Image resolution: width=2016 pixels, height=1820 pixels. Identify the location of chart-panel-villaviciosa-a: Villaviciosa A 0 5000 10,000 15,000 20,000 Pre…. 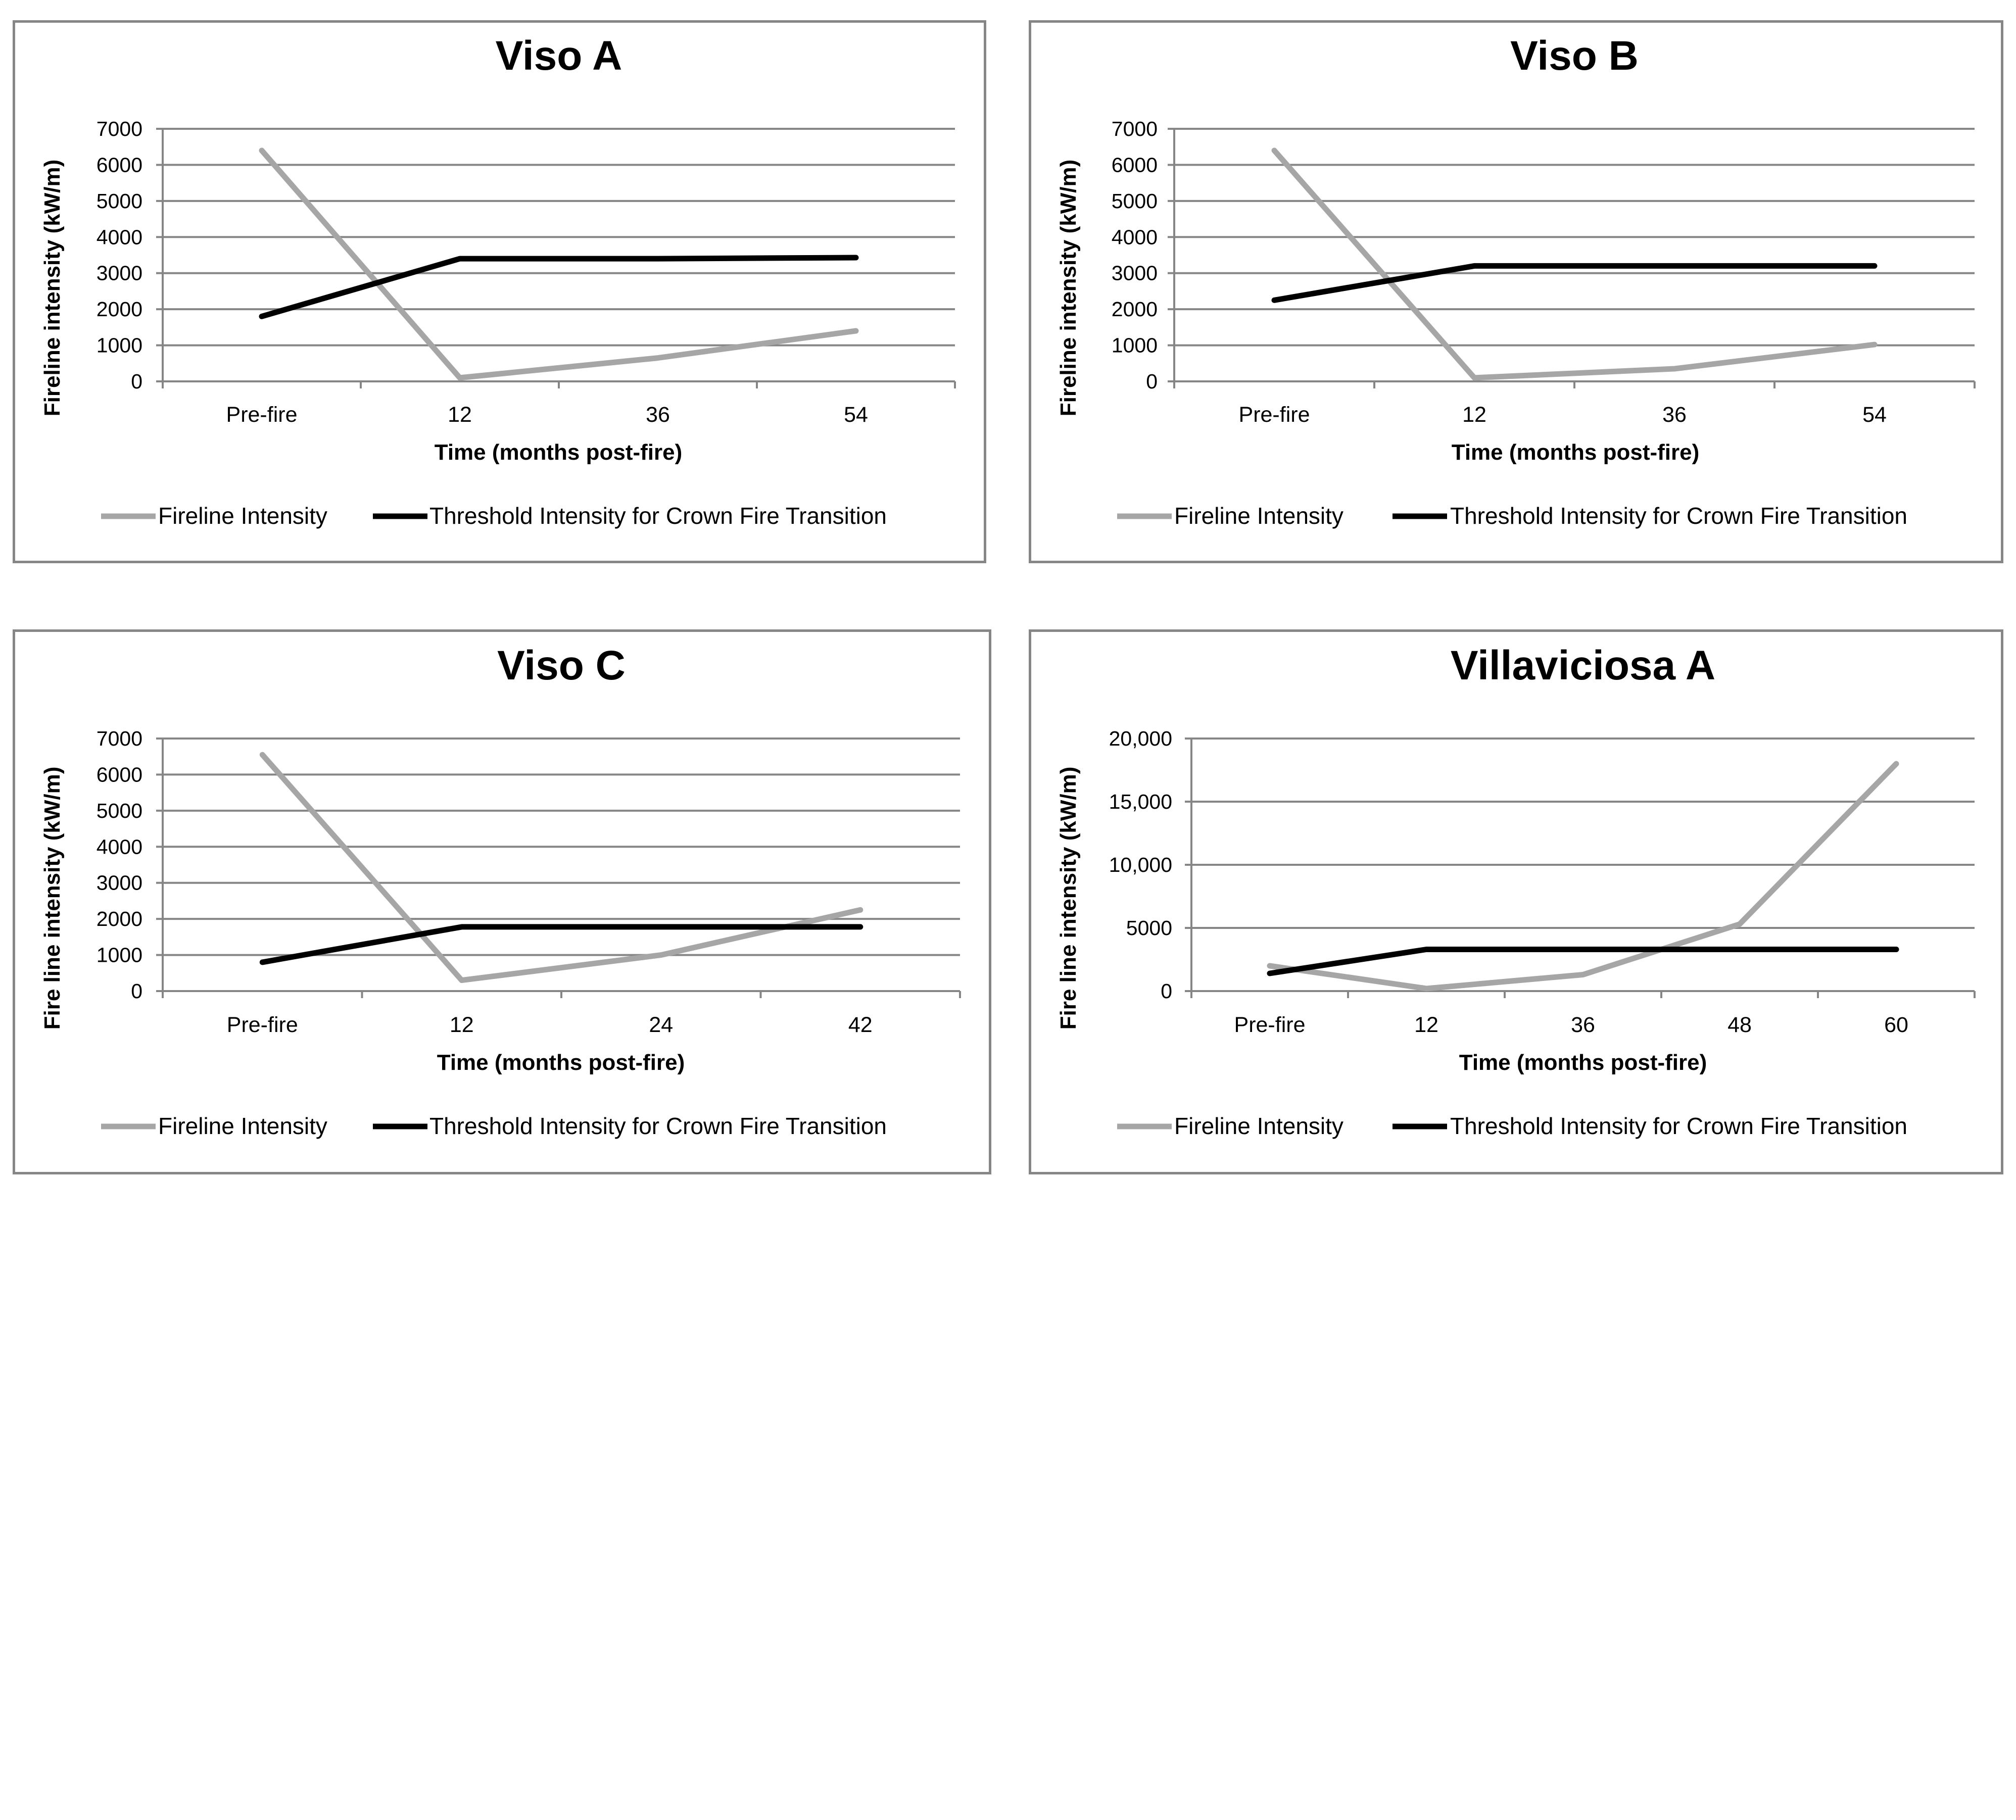
(1516, 901).